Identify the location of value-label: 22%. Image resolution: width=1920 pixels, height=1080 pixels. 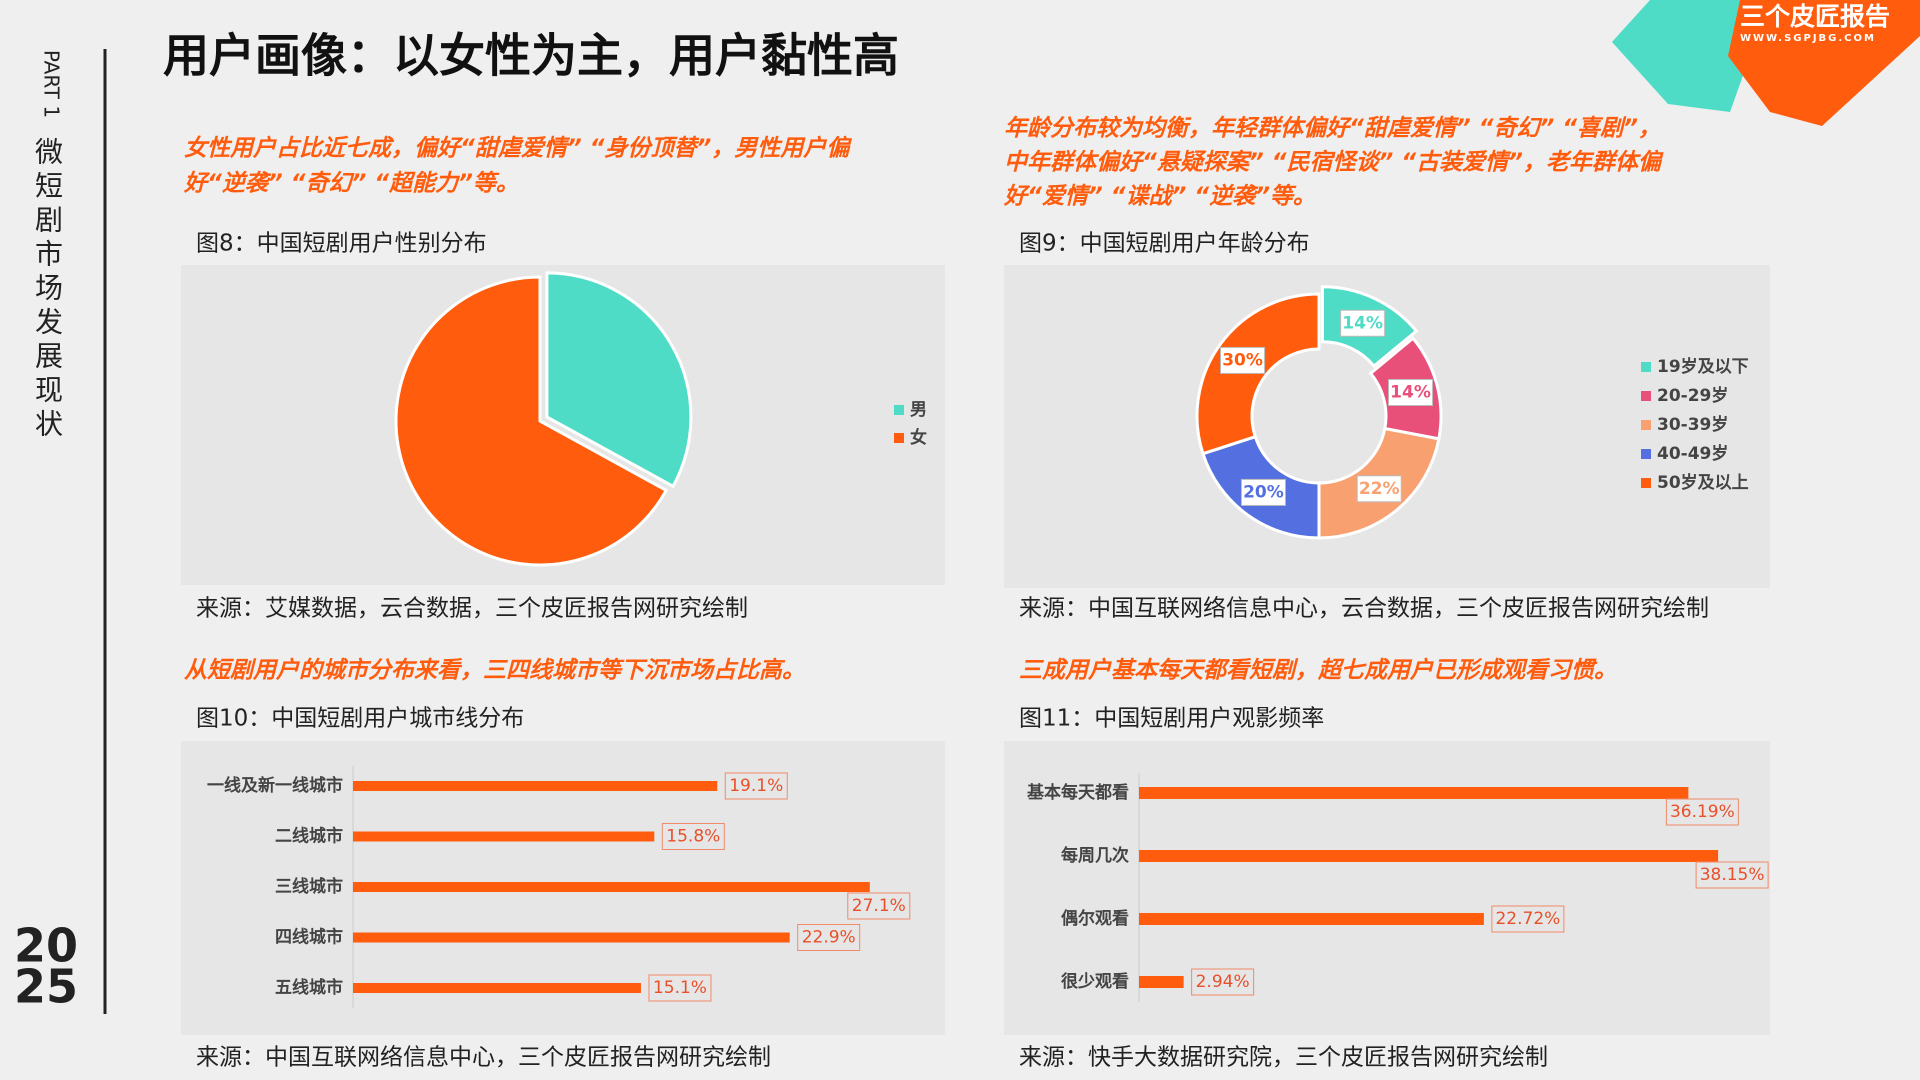
(1379, 489).